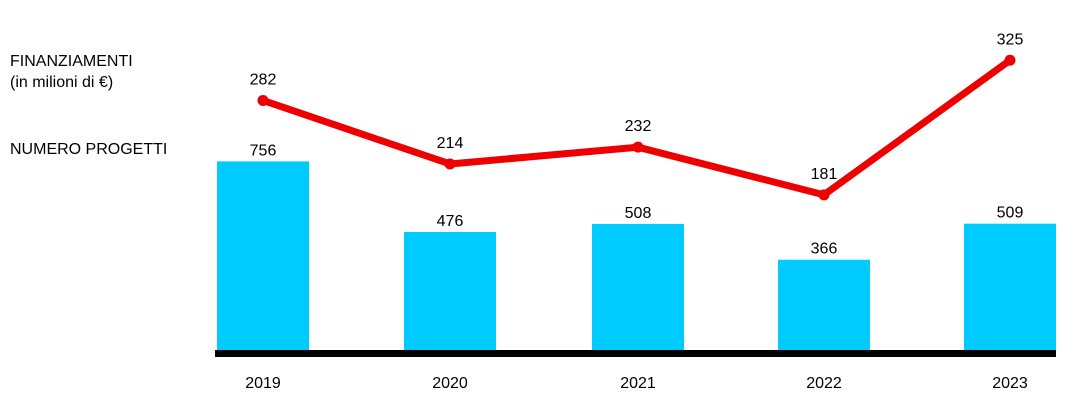 The image size is (1080, 419). Describe the element at coordinates (450, 164) in the screenshot. I see `line-point-2020` at that location.